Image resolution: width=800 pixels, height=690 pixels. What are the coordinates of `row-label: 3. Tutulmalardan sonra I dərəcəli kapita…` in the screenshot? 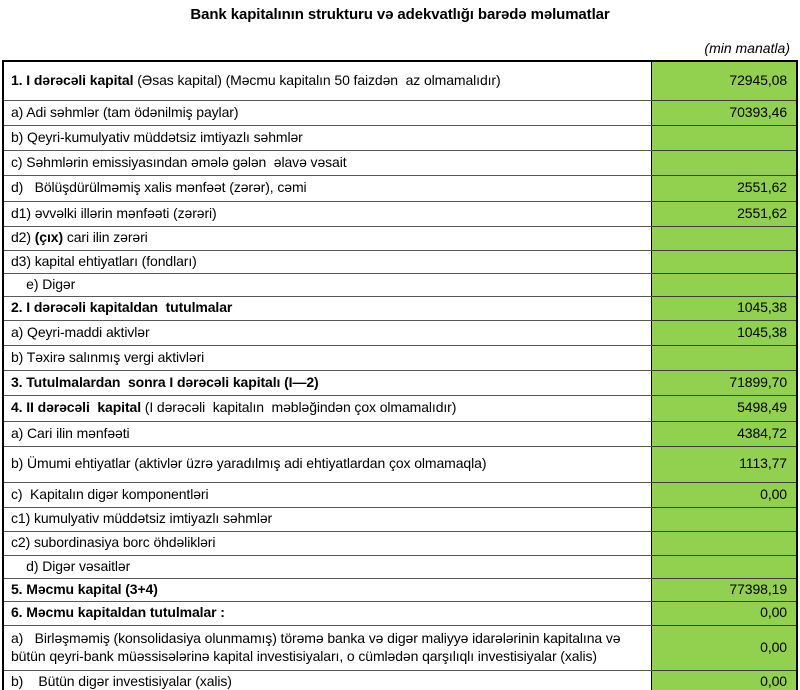 It's located at (327, 382).